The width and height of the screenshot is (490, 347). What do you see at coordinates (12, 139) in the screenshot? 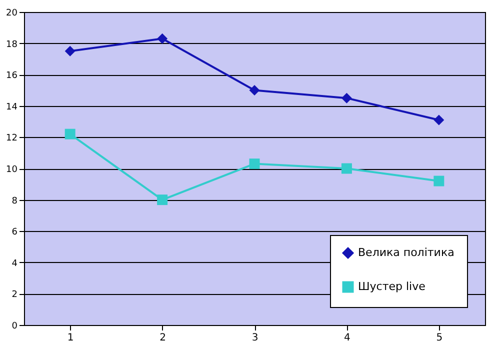
I see `y-tick-label: 12` at bounding box center [12, 139].